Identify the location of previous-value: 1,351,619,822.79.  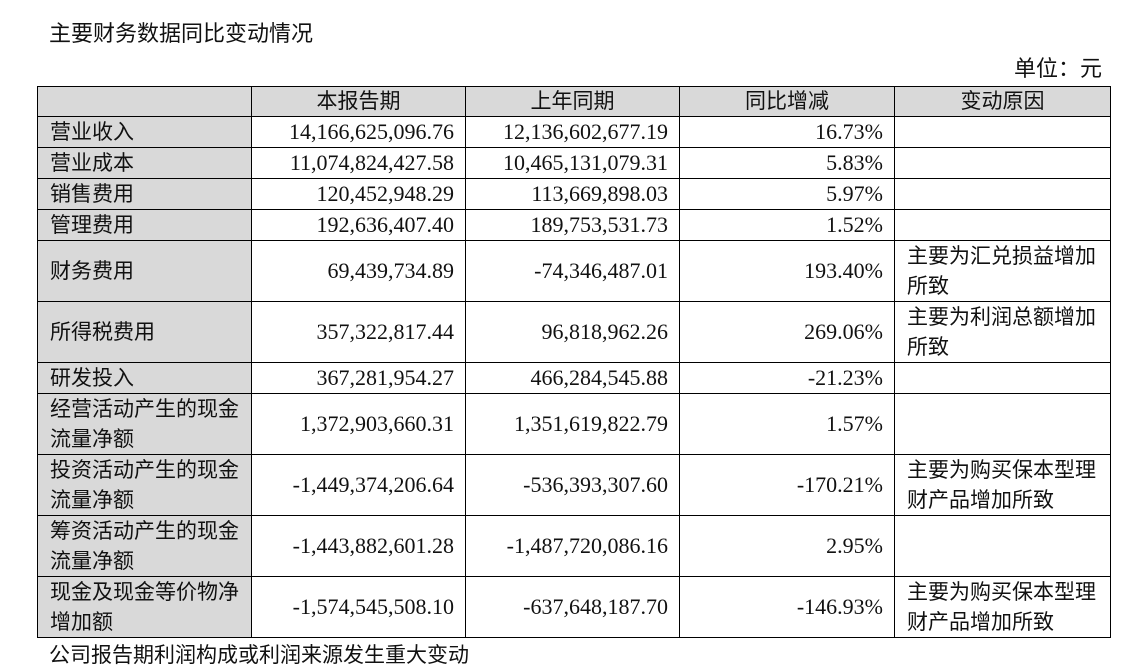
(572, 424).